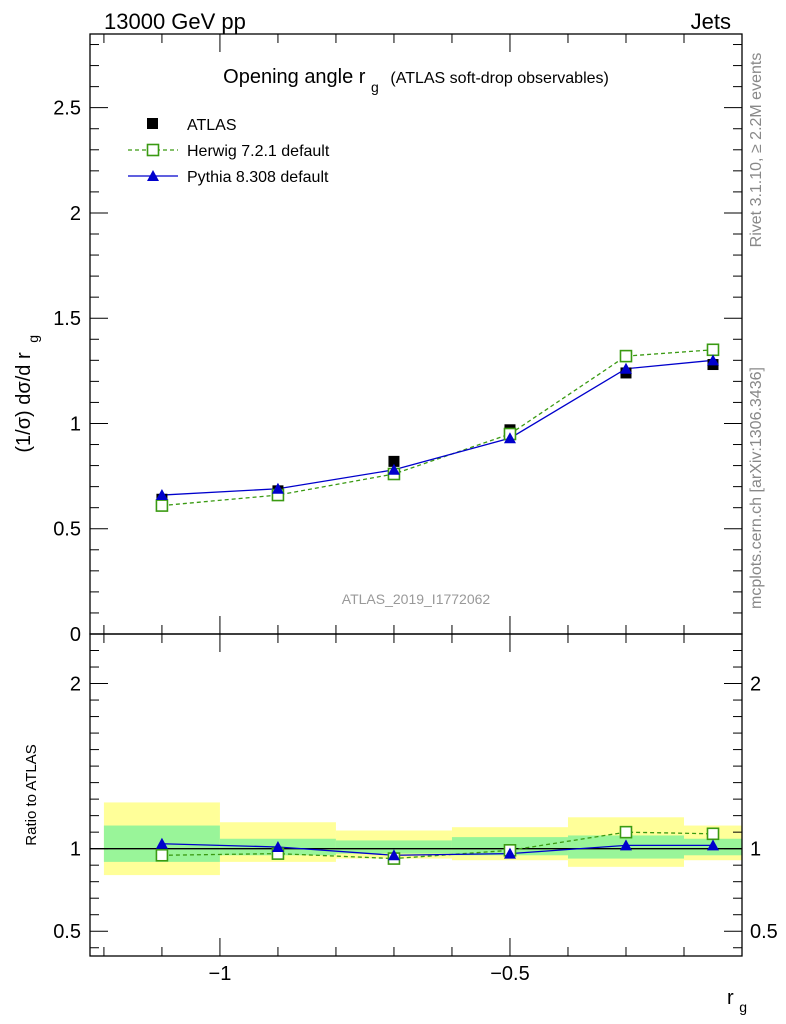 Image resolution: width=786 pixels, height=1024 pixels. I want to click on main-ylabel: (1/σ) dσ/d r g, so click(27, 394).